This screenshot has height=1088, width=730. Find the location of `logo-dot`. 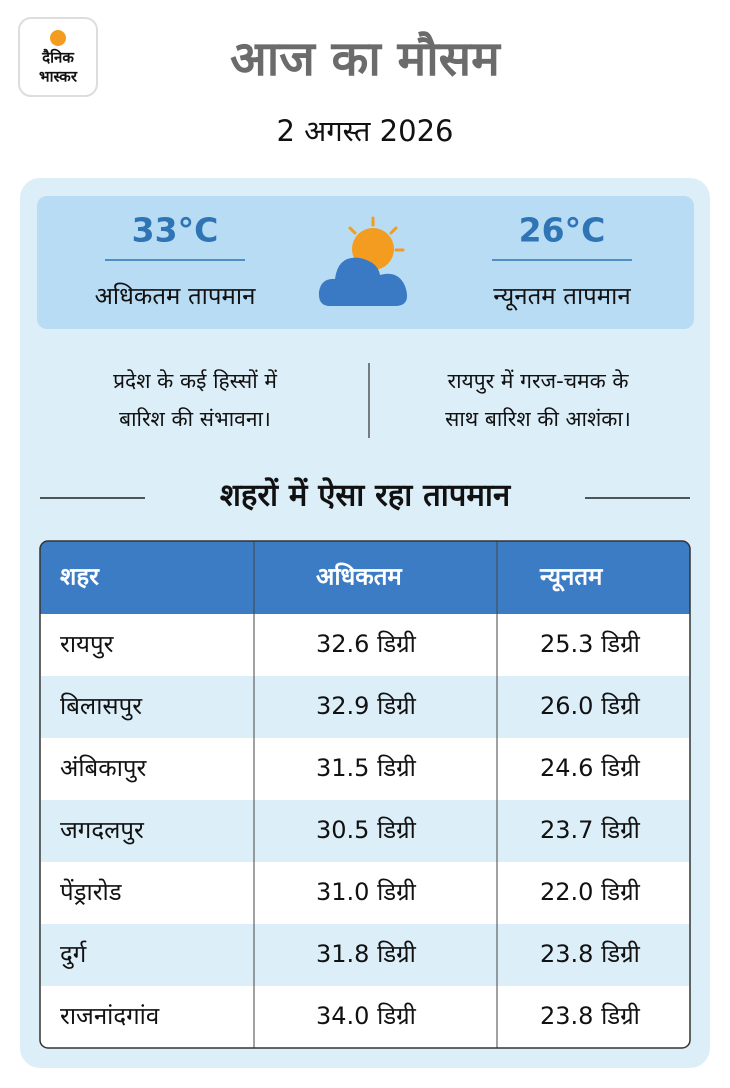

logo-dot is located at coordinates (58, 38).